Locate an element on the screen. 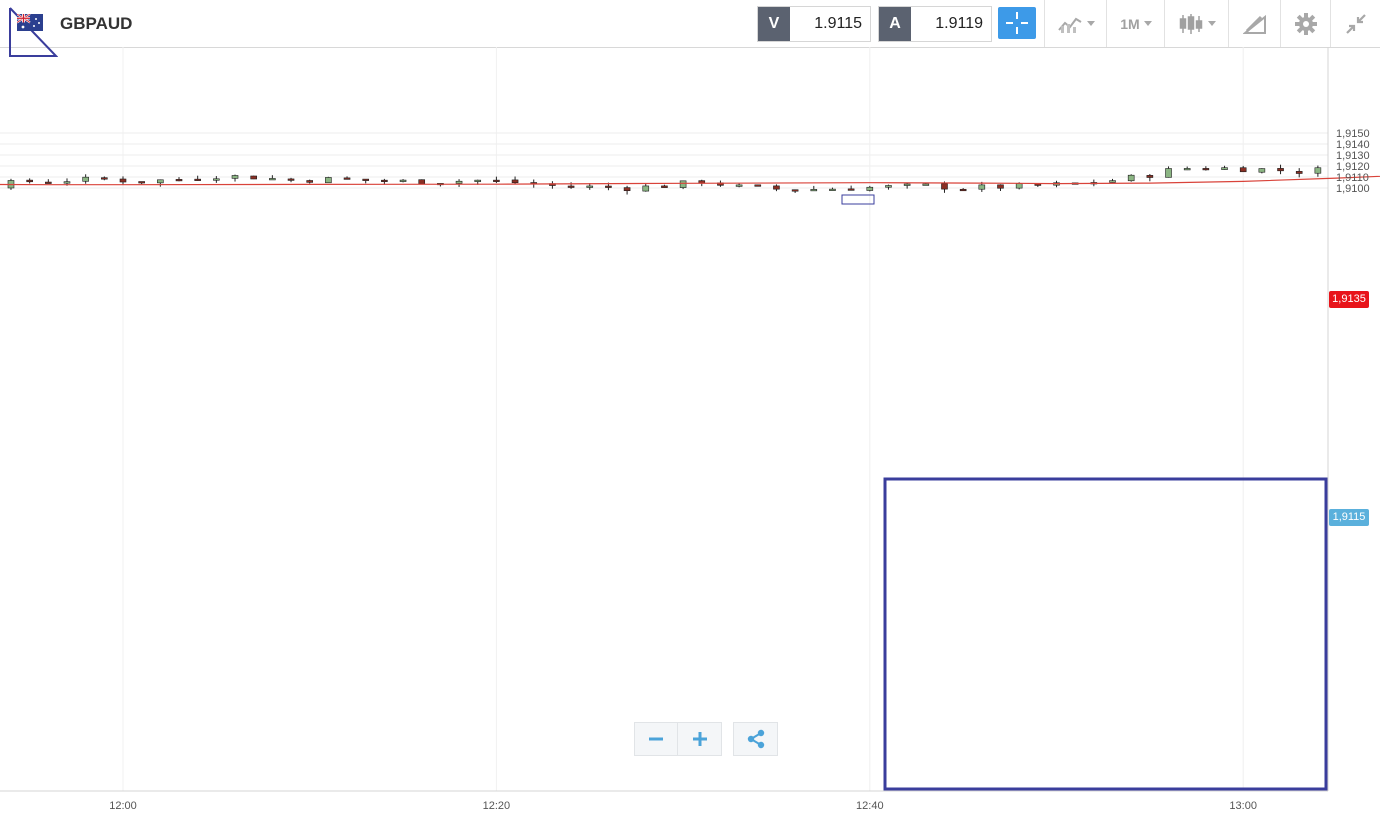 The height and width of the screenshot is (821, 1380). crosshair-button is located at coordinates (1017, 23).